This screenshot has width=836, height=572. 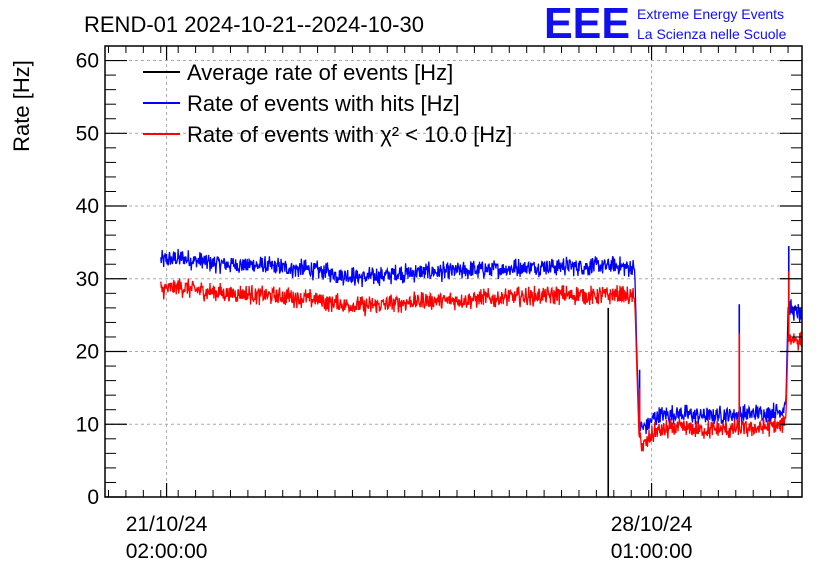 I want to click on x-tick-label-time: 02:00:00, so click(x=167, y=551).